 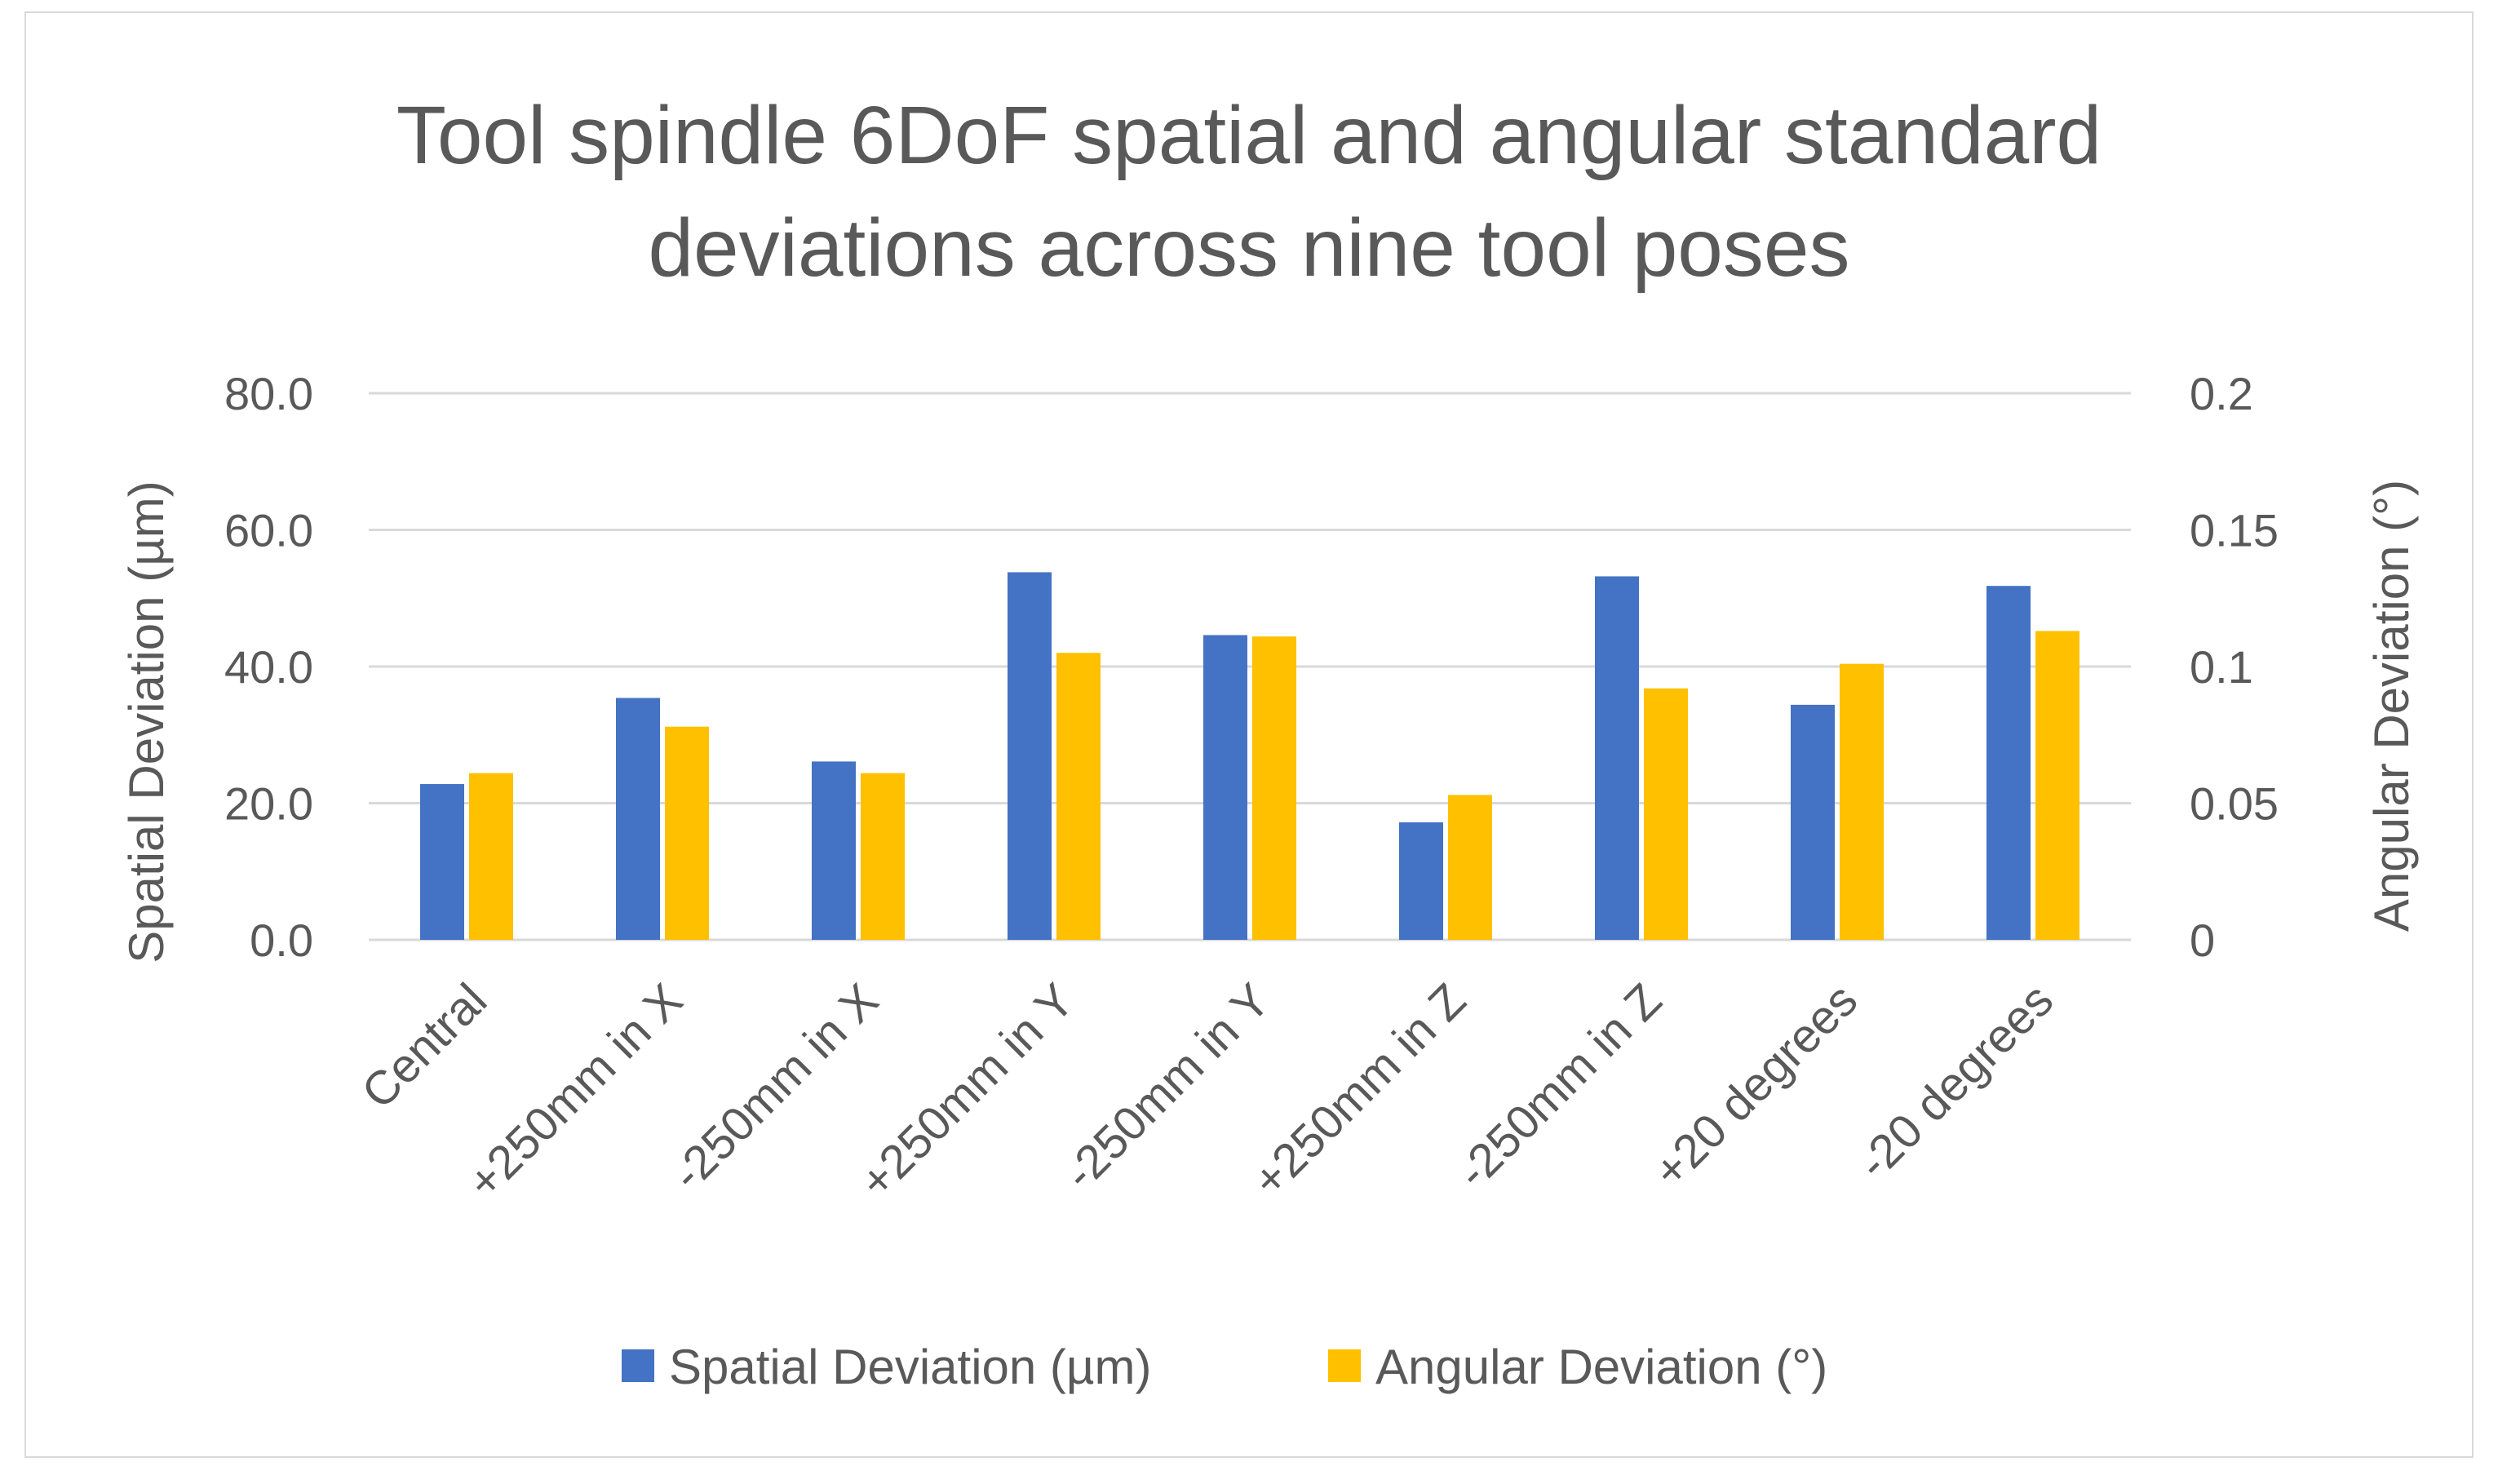 What do you see at coordinates (268, 804) in the screenshot?
I see `y-tick-label: 20.0` at bounding box center [268, 804].